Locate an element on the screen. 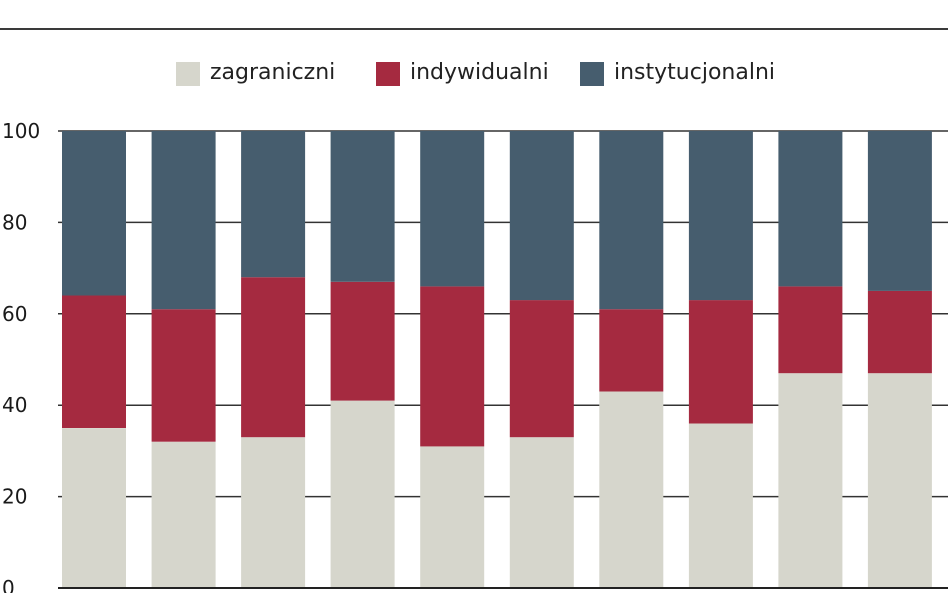 The width and height of the screenshot is (948, 593). y-tick-label-100: 100 is located at coordinates (21, 131).